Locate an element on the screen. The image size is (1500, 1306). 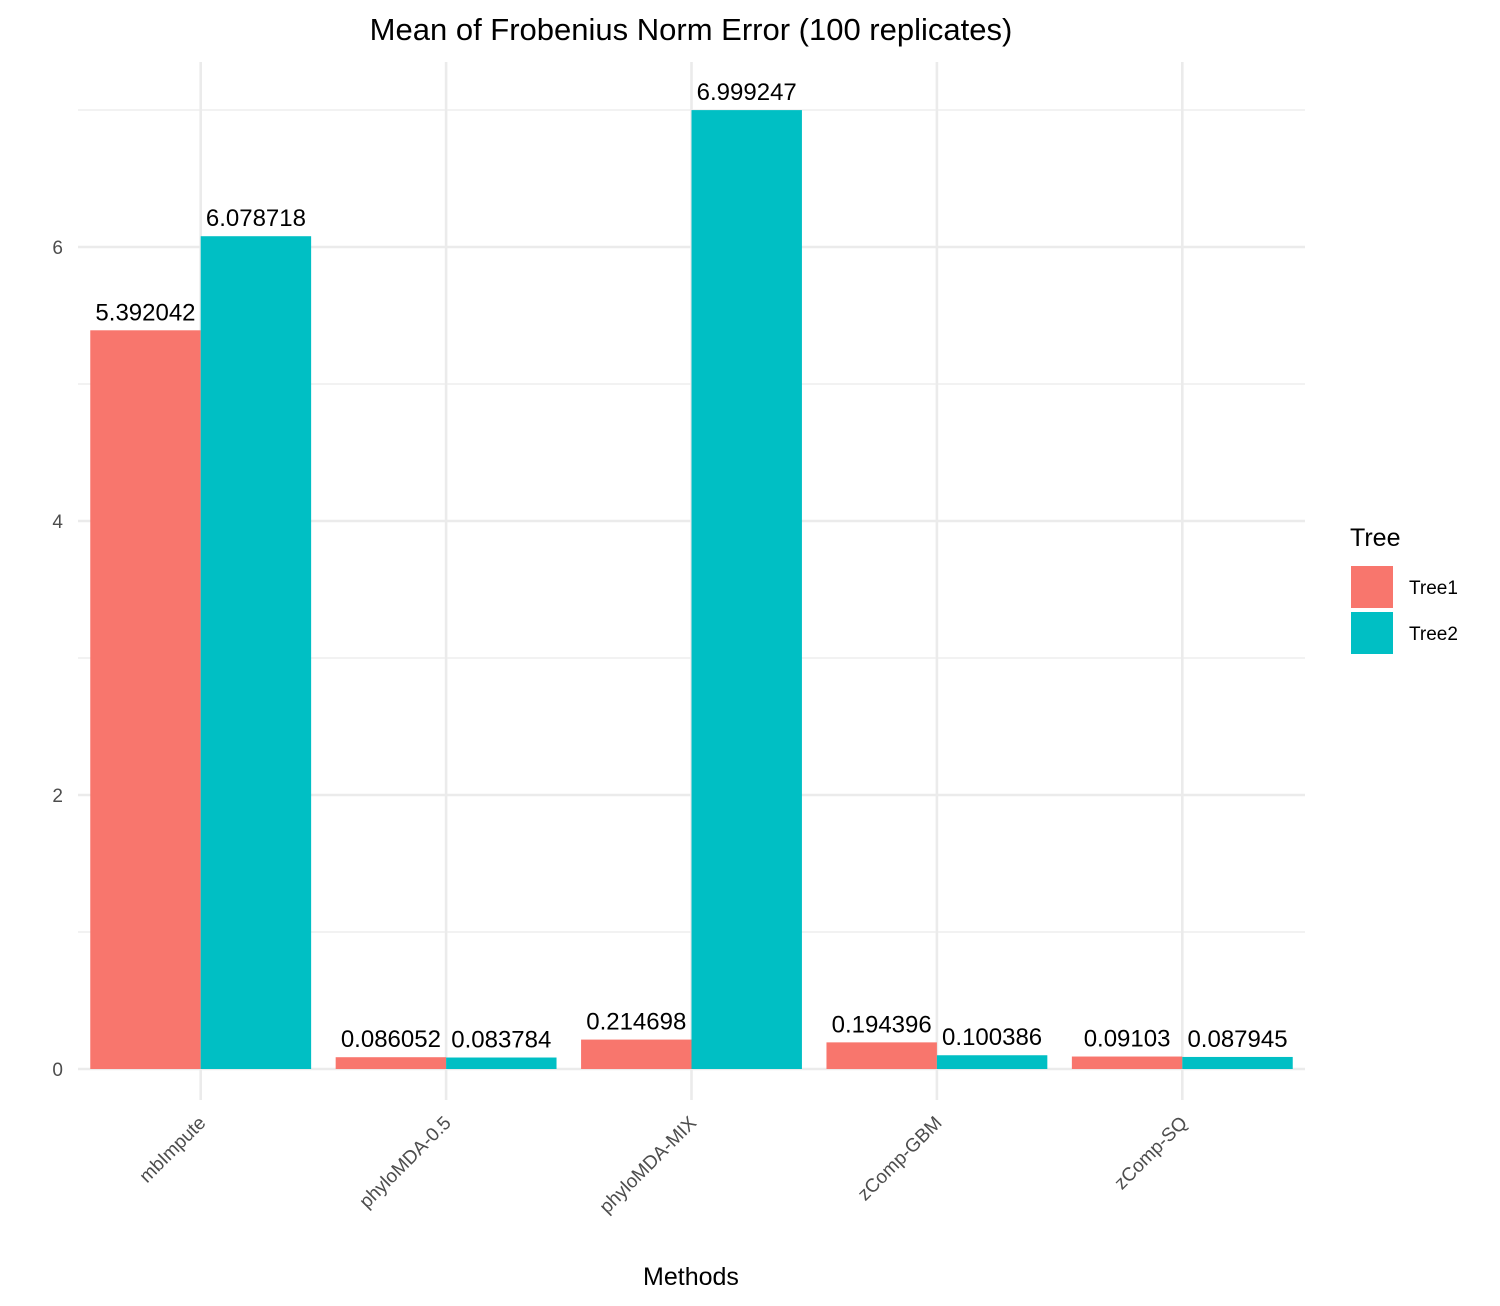
x-tick-label: phyloMDA-MIX is located at coordinates (648, 1164).